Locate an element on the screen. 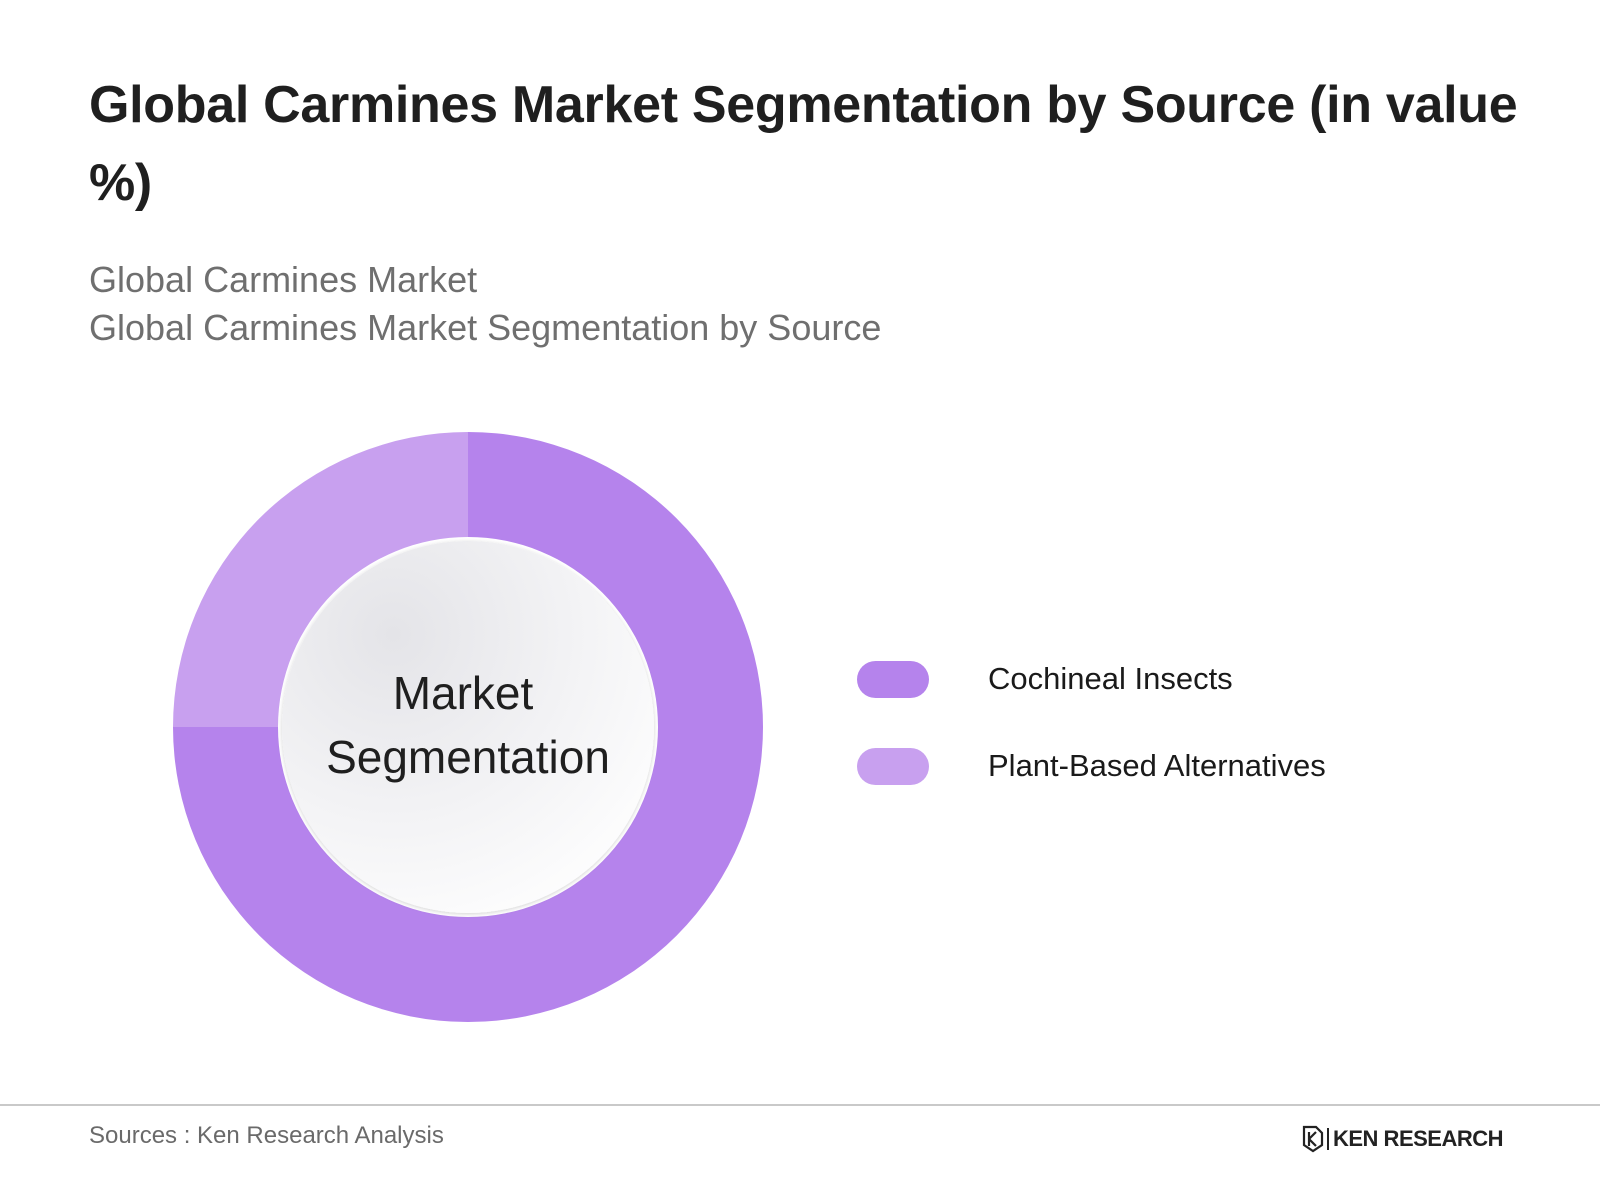 The image size is (1600, 1200). legend-label-plant-based-alternatives: Plant-Based Alternatives is located at coordinates (1157, 765).